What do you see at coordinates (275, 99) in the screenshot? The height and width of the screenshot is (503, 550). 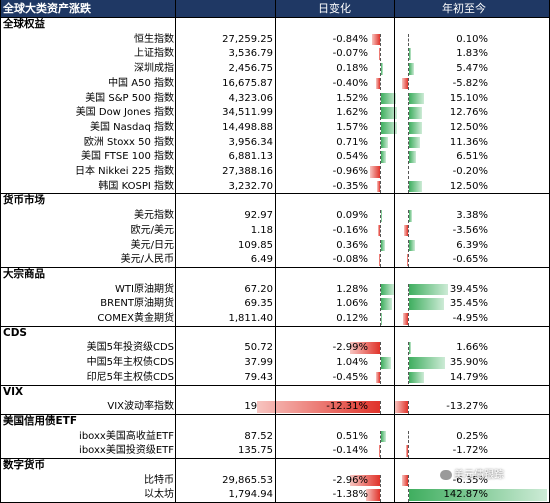 I see `table-row: 美国 S&P 500 指数 4,323.06 1.52% 15.10%` at bounding box center [275, 99].